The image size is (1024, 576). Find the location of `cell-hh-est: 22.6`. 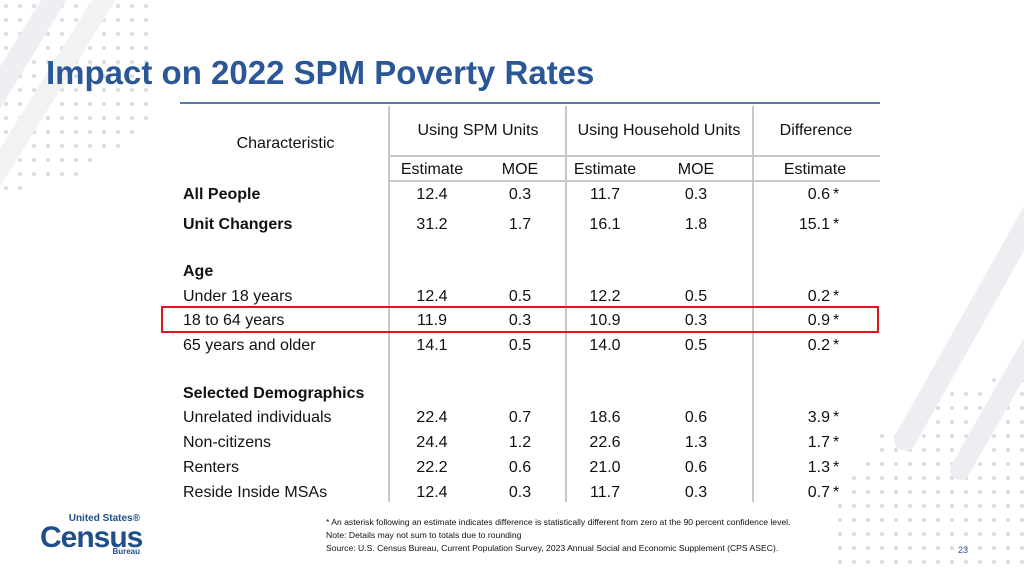

cell-hh-est: 22.6 is located at coordinates (605, 442).